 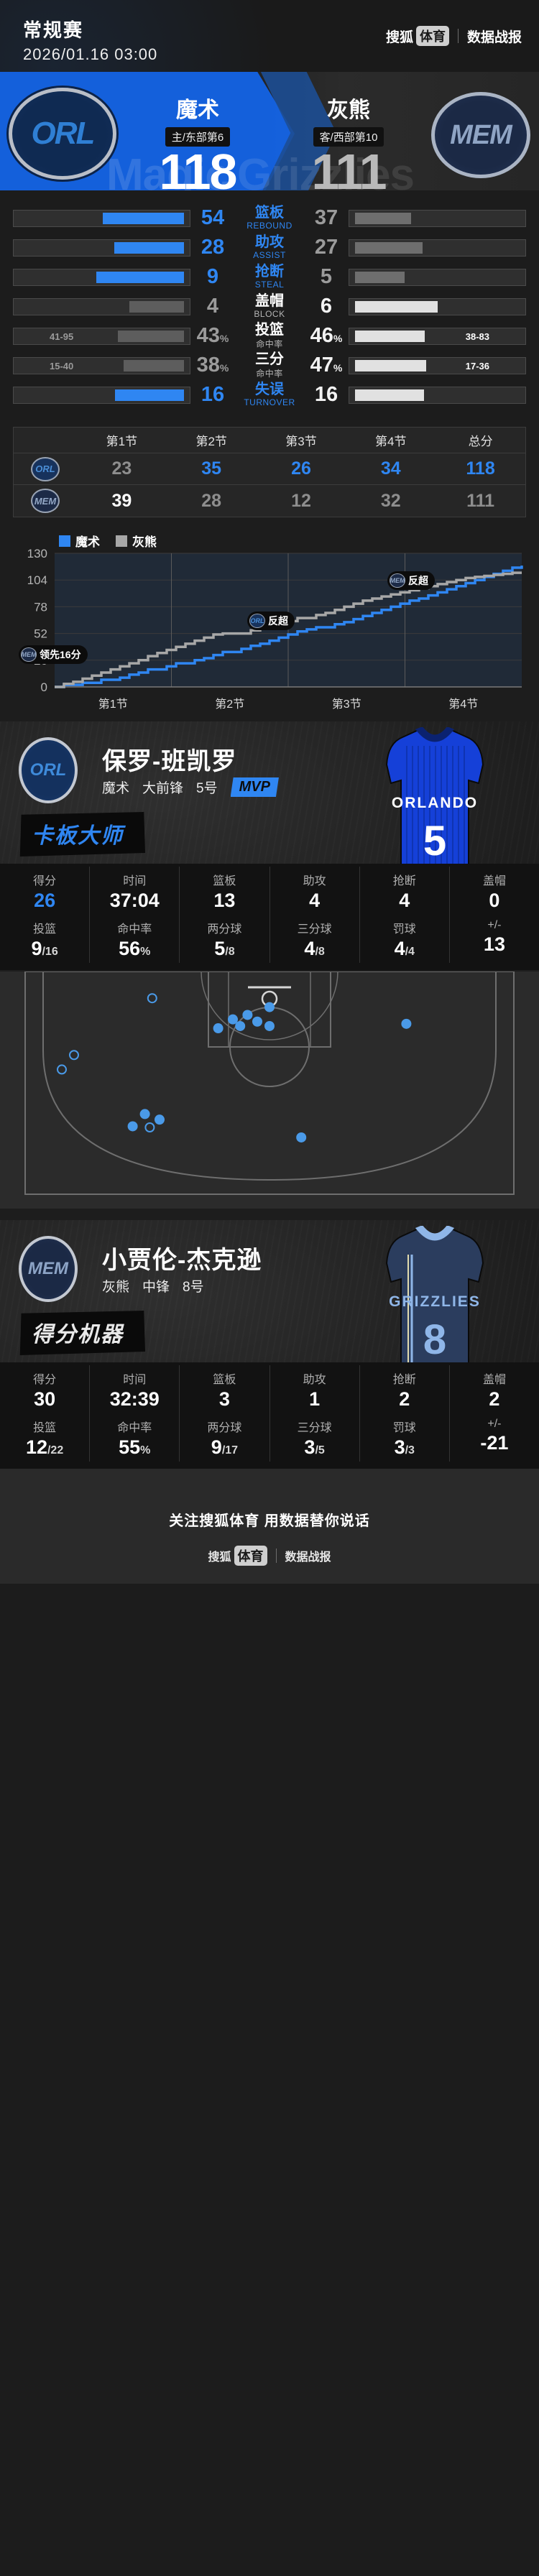 I want to click on stat-cell: 篮板 13, so click(x=224, y=891).